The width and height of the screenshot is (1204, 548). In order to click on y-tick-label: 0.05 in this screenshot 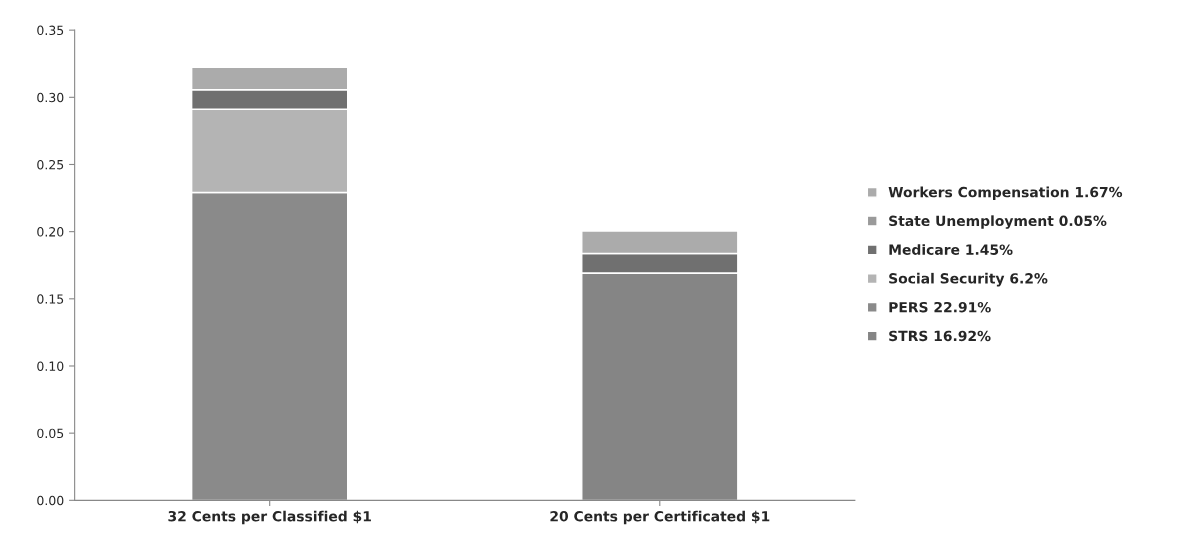, I will do `click(50, 433)`.